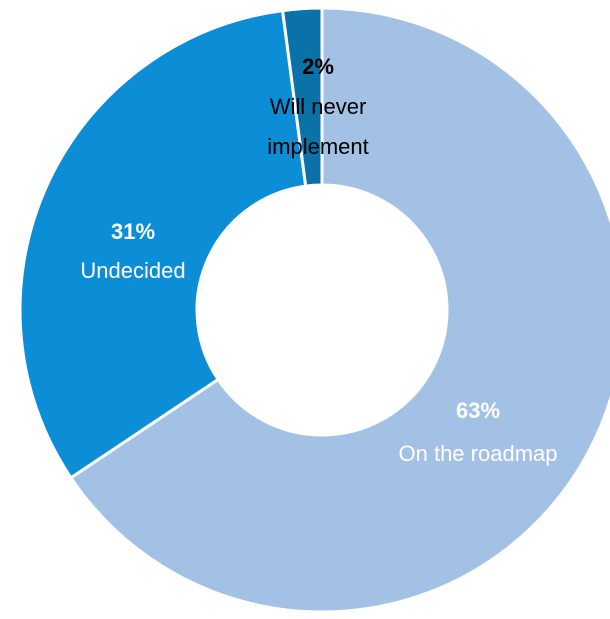 The height and width of the screenshot is (619, 610). I want to click on donut-slice, so click(302, 97).